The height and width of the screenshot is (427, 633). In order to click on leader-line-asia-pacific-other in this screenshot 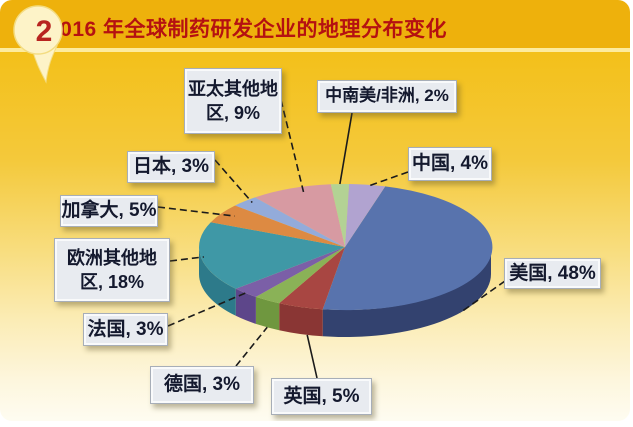, I will do `click(292, 146)`.